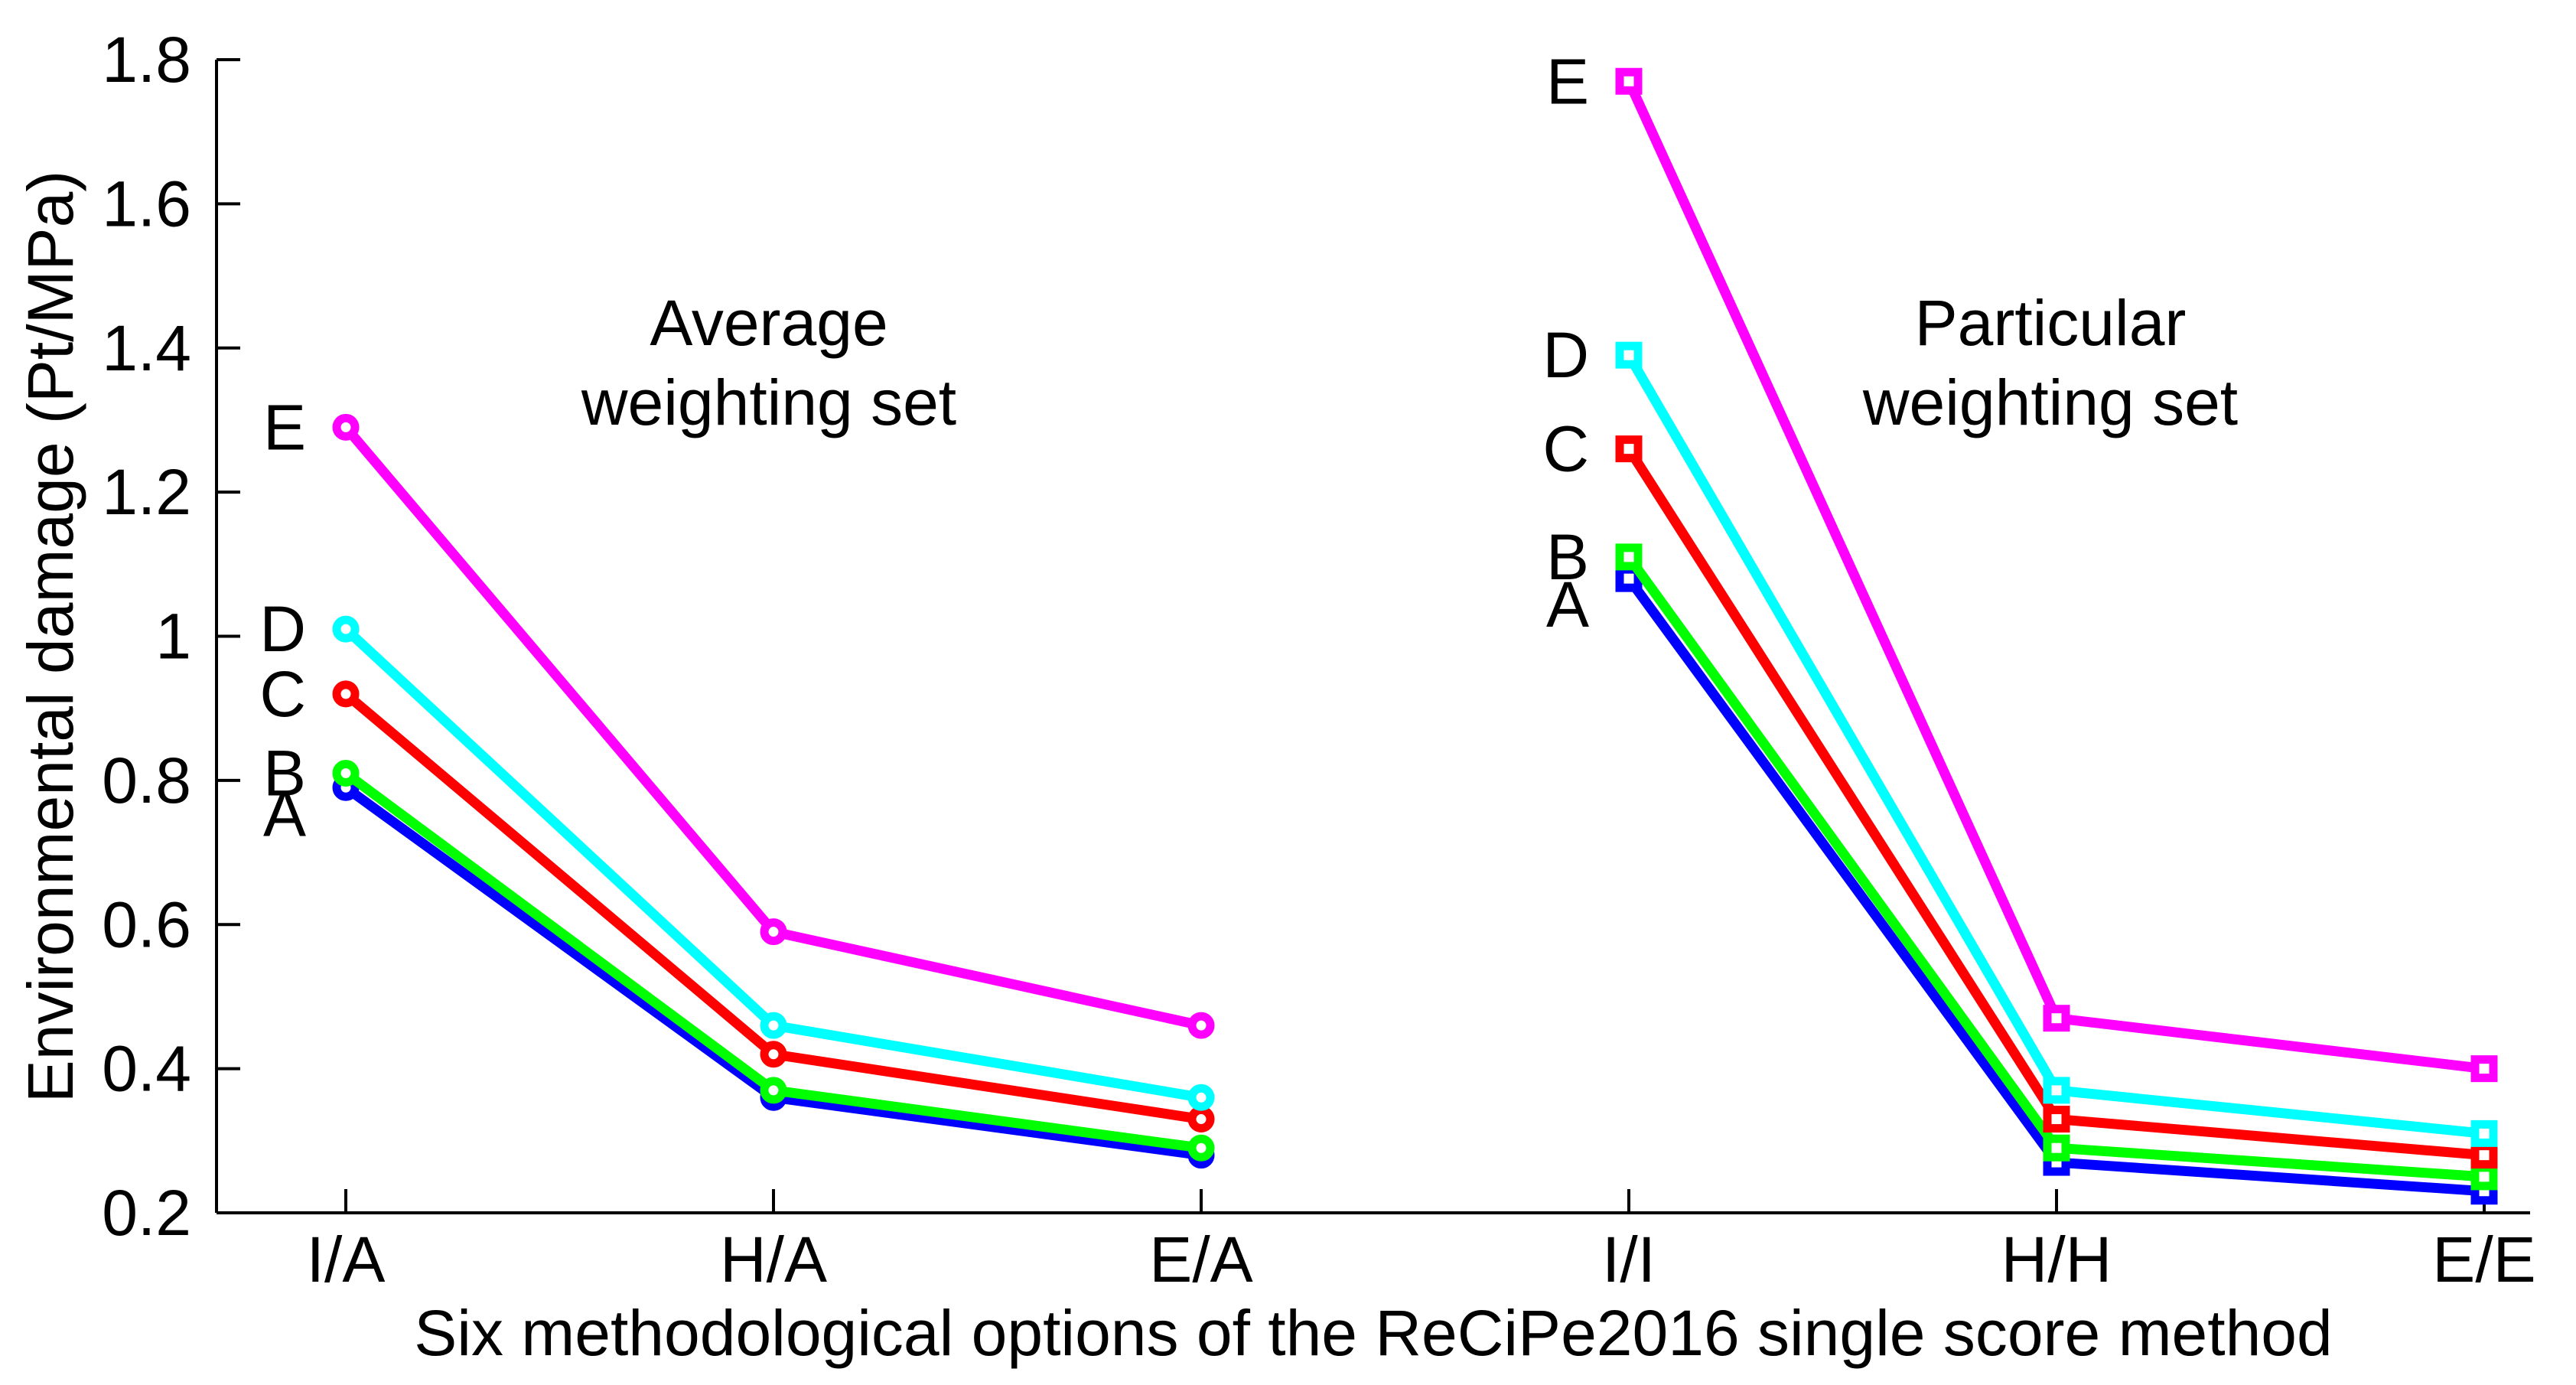  What do you see at coordinates (2056, 1259) in the screenshot?
I see `x-tick-label: H/H` at bounding box center [2056, 1259].